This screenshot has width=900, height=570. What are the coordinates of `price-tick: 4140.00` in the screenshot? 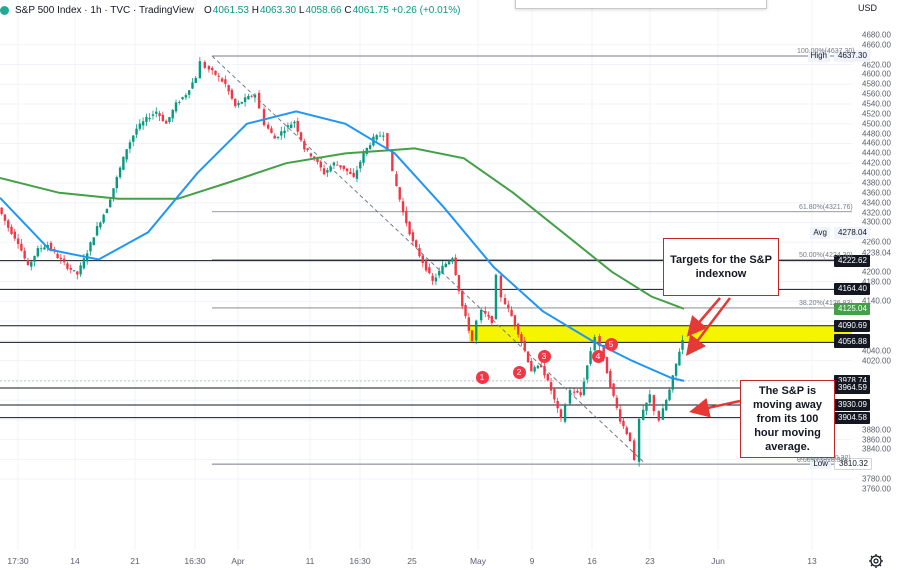 It's located at (876, 301).